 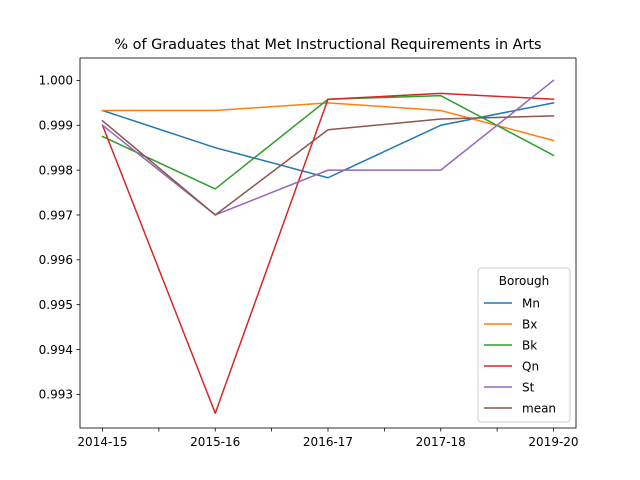 I want to click on x-tick-label: 2015-16, so click(x=215, y=442).